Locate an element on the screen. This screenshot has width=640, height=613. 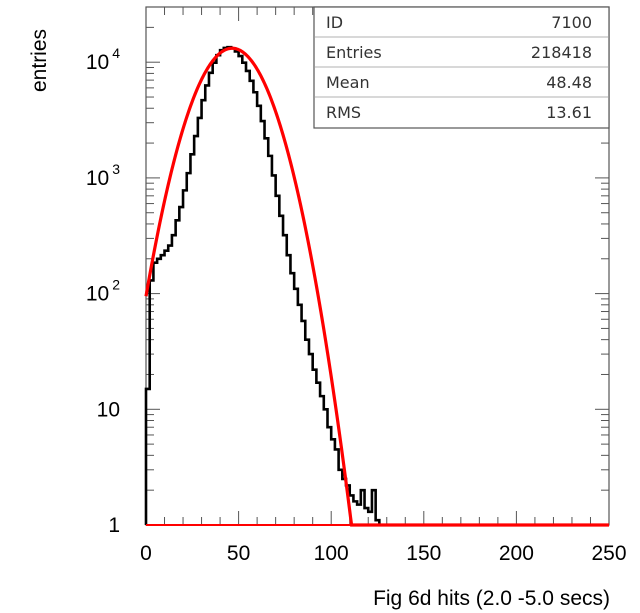
x-tick-label: 250 is located at coordinates (608, 553).